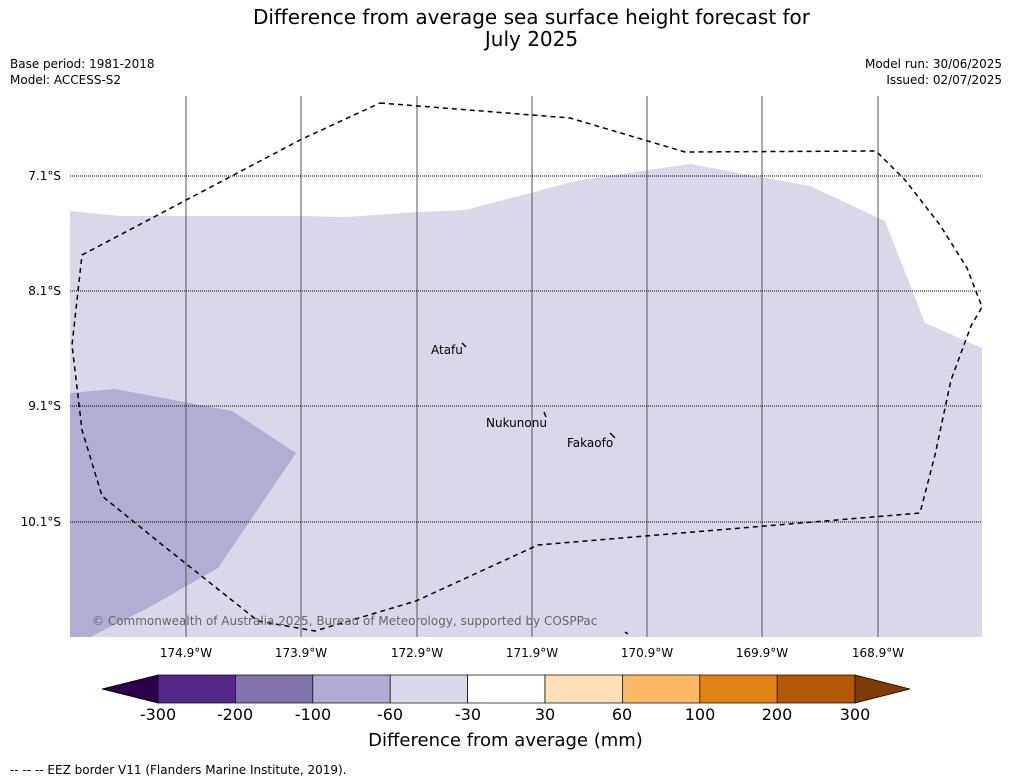 The image size is (1011, 781). I want to click on small-island-mark, so click(626, 633).